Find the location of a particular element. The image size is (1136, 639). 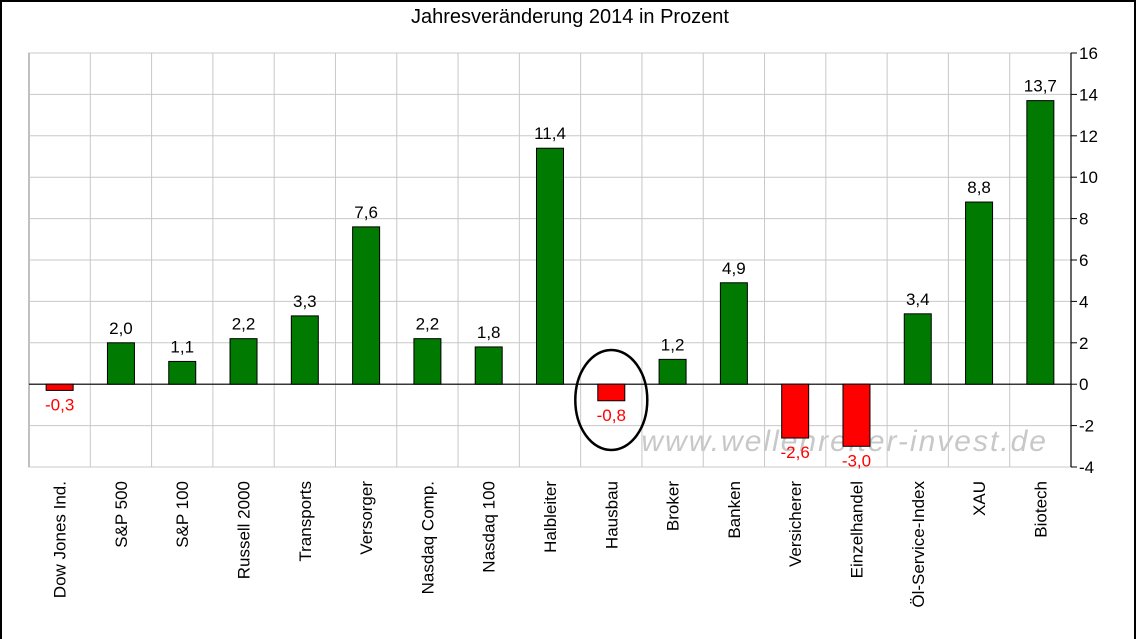

x-tick-label: Versorger is located at coordinates (366, 518).